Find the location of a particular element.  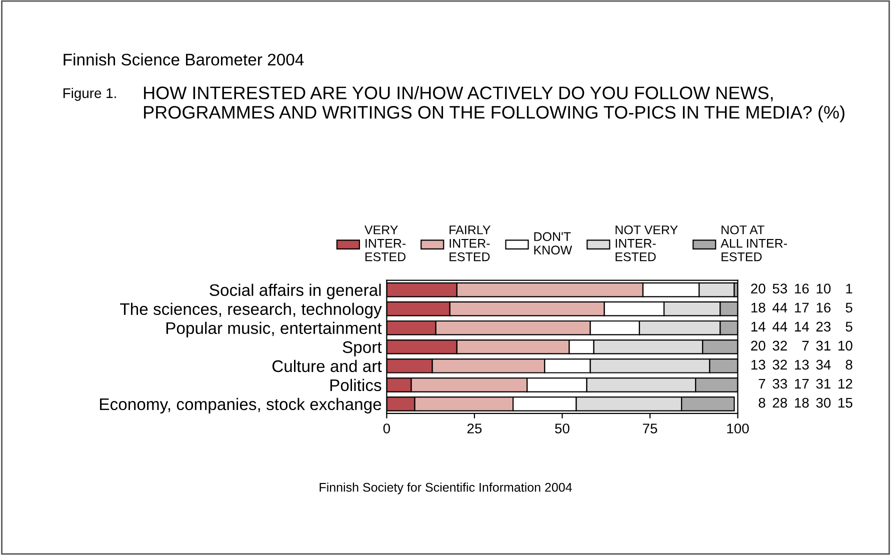

y-tick-label: Sport is located at coordinates (362, 348).